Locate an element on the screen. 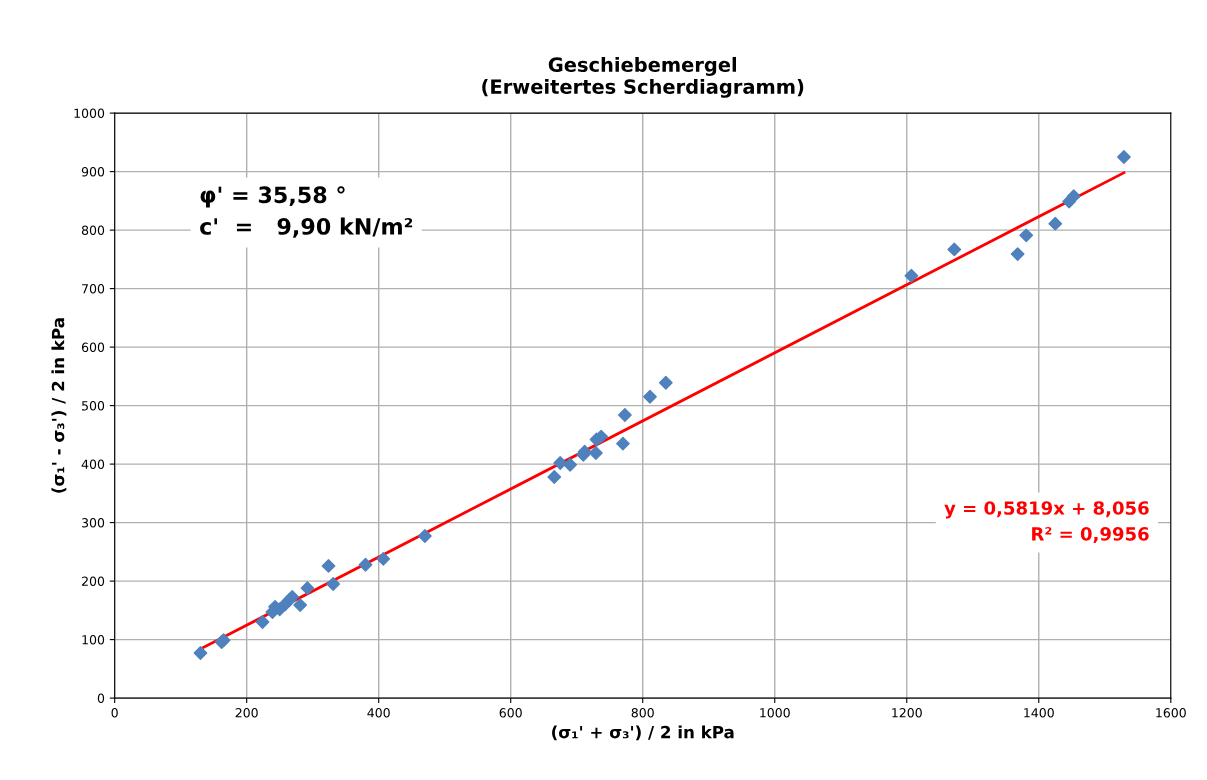 This screenshot has height=780, width=1207. y-tick-label: 600 is located at coordinates (93, 347).